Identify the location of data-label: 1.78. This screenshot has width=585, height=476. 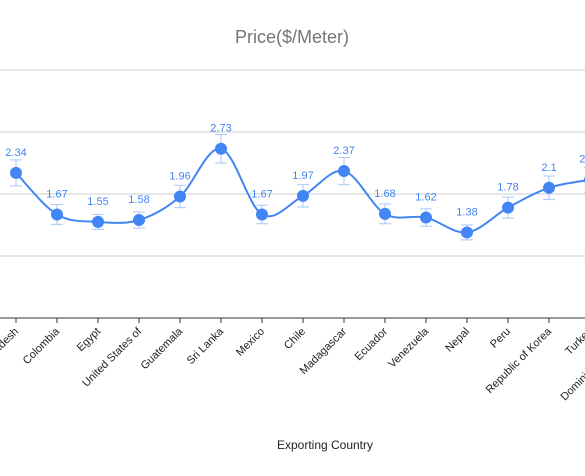
(507, 188).